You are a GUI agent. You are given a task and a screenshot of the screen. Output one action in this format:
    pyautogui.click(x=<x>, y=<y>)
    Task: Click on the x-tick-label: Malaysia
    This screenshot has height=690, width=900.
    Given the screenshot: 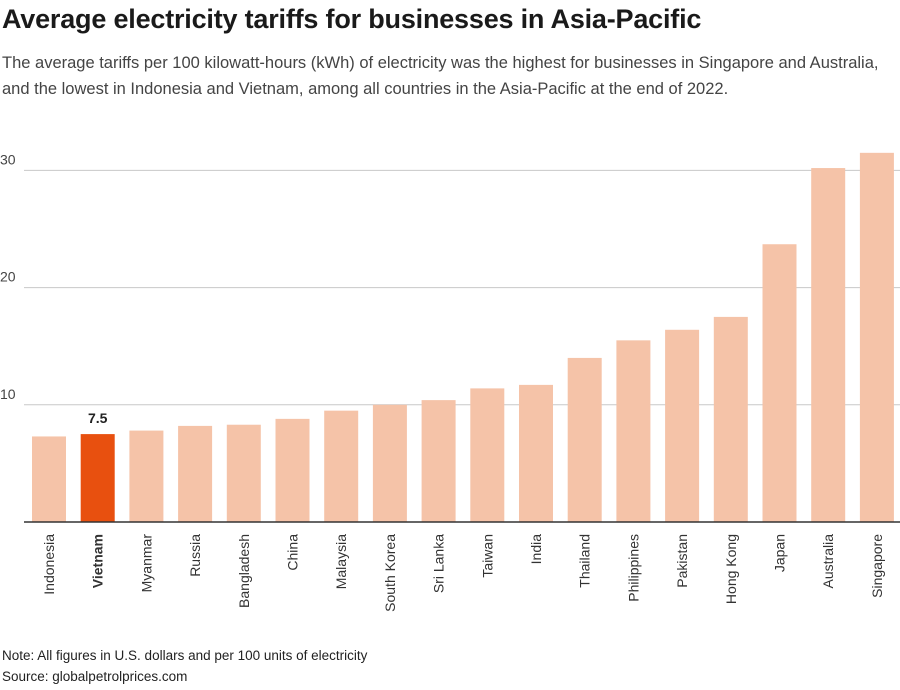 What is the action you would take?
    pyautogui.click(x=341, y=561)
    